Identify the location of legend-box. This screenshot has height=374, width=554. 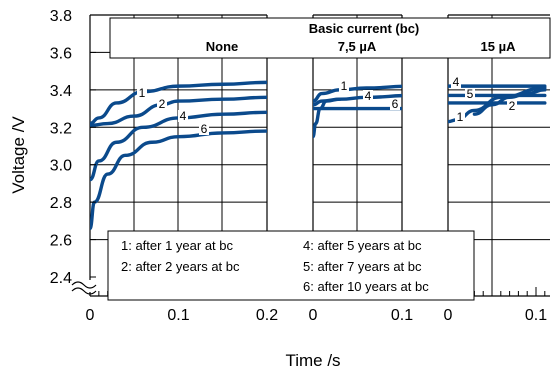
(291, 265).